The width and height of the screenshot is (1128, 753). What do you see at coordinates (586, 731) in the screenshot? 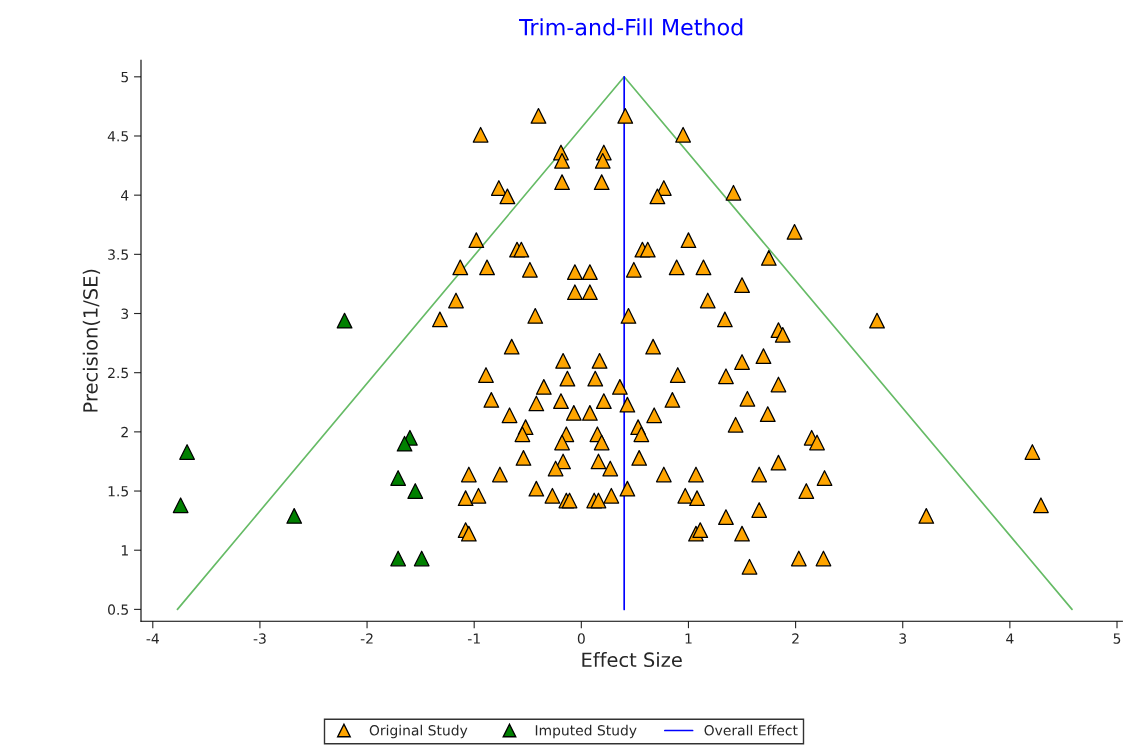
I see `legend-label: Imputed Study` at bounding box center [586, 731].